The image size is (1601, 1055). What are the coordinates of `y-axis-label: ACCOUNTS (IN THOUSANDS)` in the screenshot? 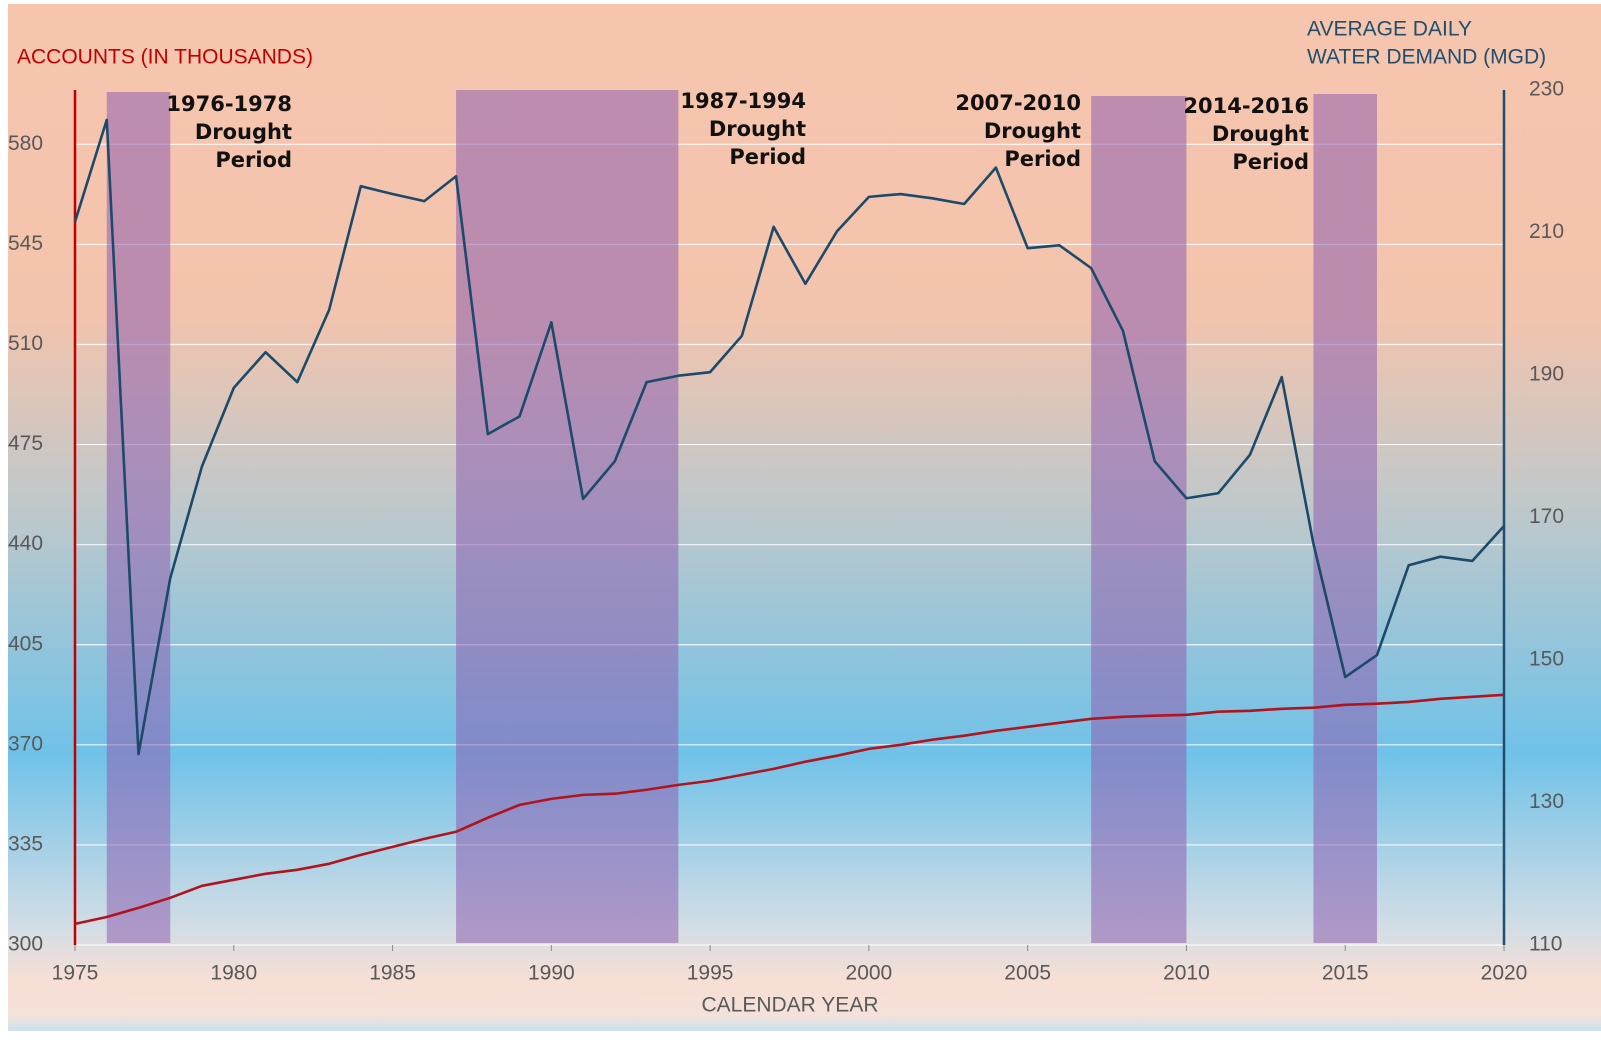 It's located at (165, 57).